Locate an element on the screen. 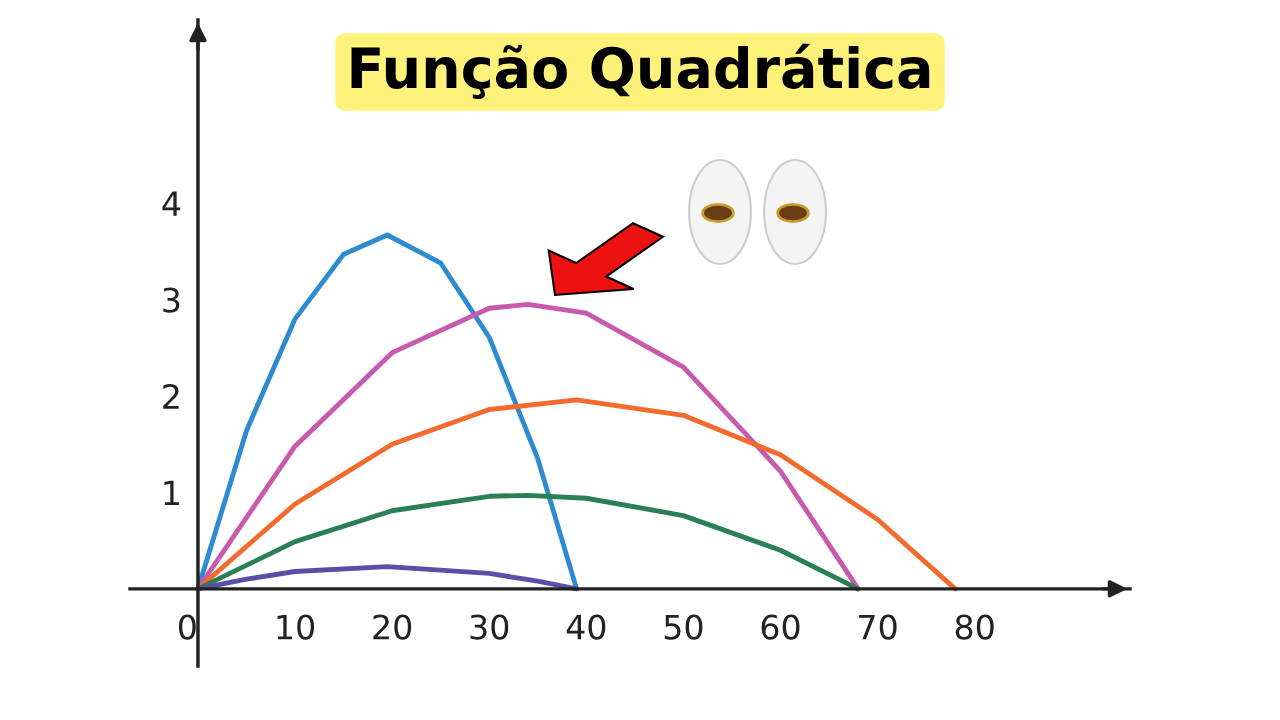 Image resolution: width=1280 pixels, height=720 pixels. y-tick-label: 4 is located at coordinates (171, 203).